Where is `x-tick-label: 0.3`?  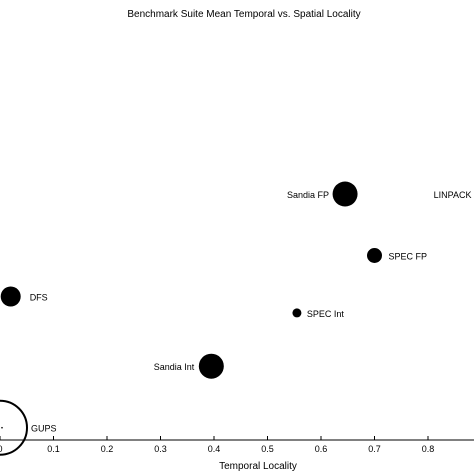
x-tick-label: 0.3 is located at coordinates (160, 449).